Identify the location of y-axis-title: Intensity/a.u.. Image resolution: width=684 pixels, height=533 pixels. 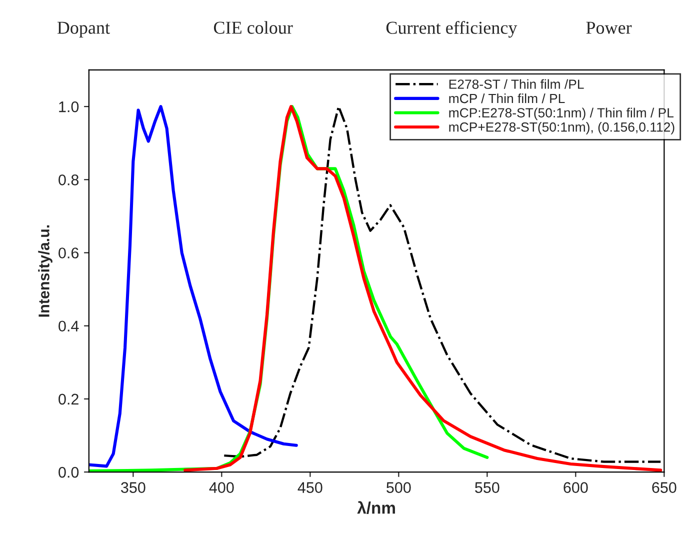
(45, 271).